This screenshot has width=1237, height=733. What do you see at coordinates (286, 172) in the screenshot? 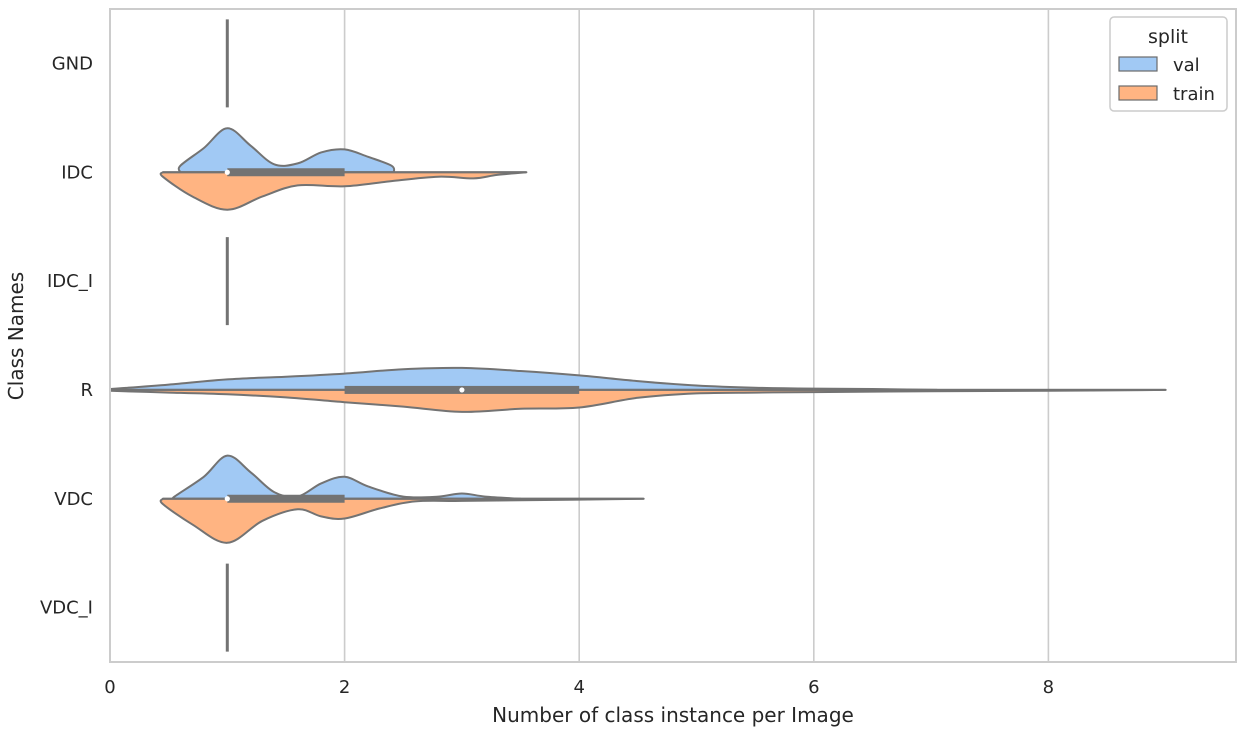
I see `iqr-box-idc` at bounding box center [286, 172].